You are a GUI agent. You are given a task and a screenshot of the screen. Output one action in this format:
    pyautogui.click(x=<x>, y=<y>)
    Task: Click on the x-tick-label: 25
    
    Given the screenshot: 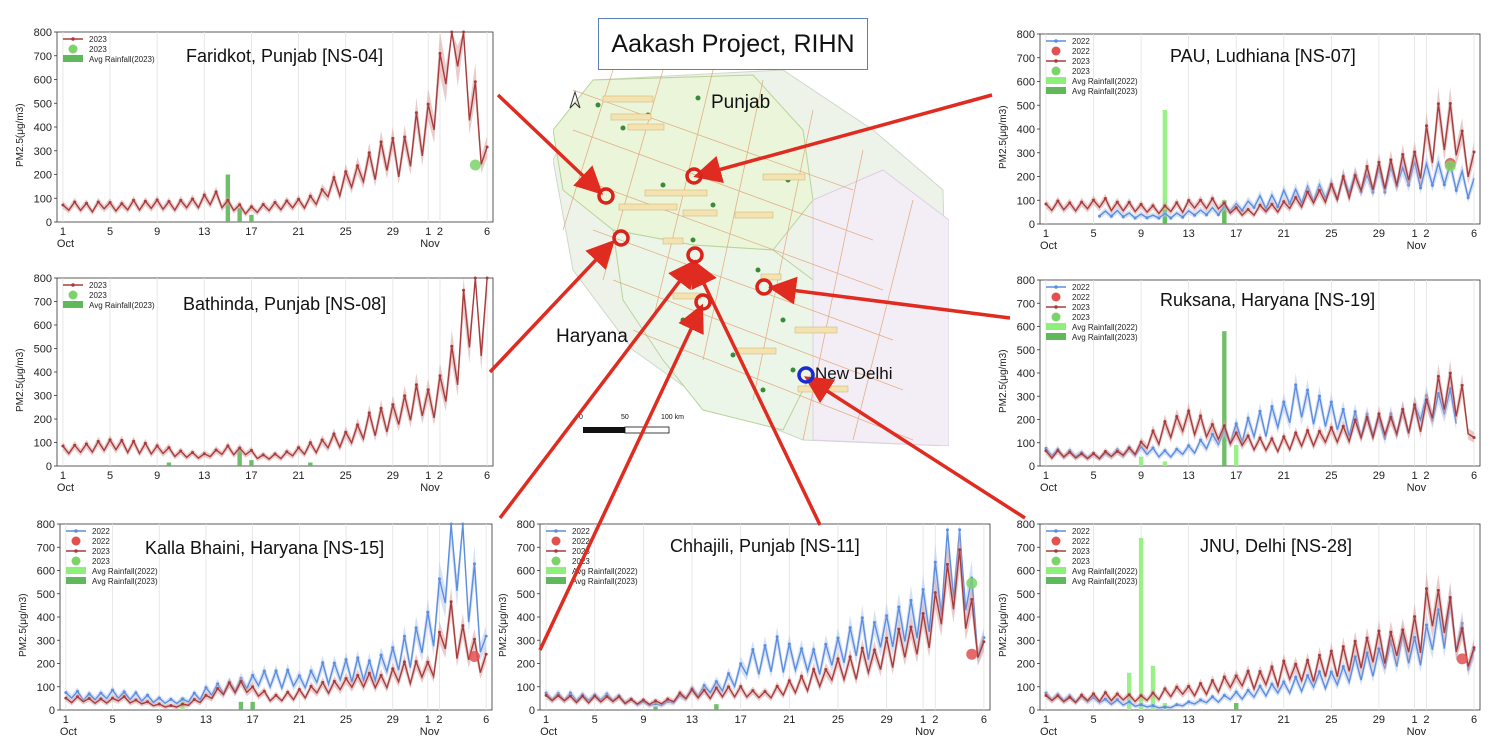 What is the action you would take?
    pyautogui.click(x=346, y=476)
    